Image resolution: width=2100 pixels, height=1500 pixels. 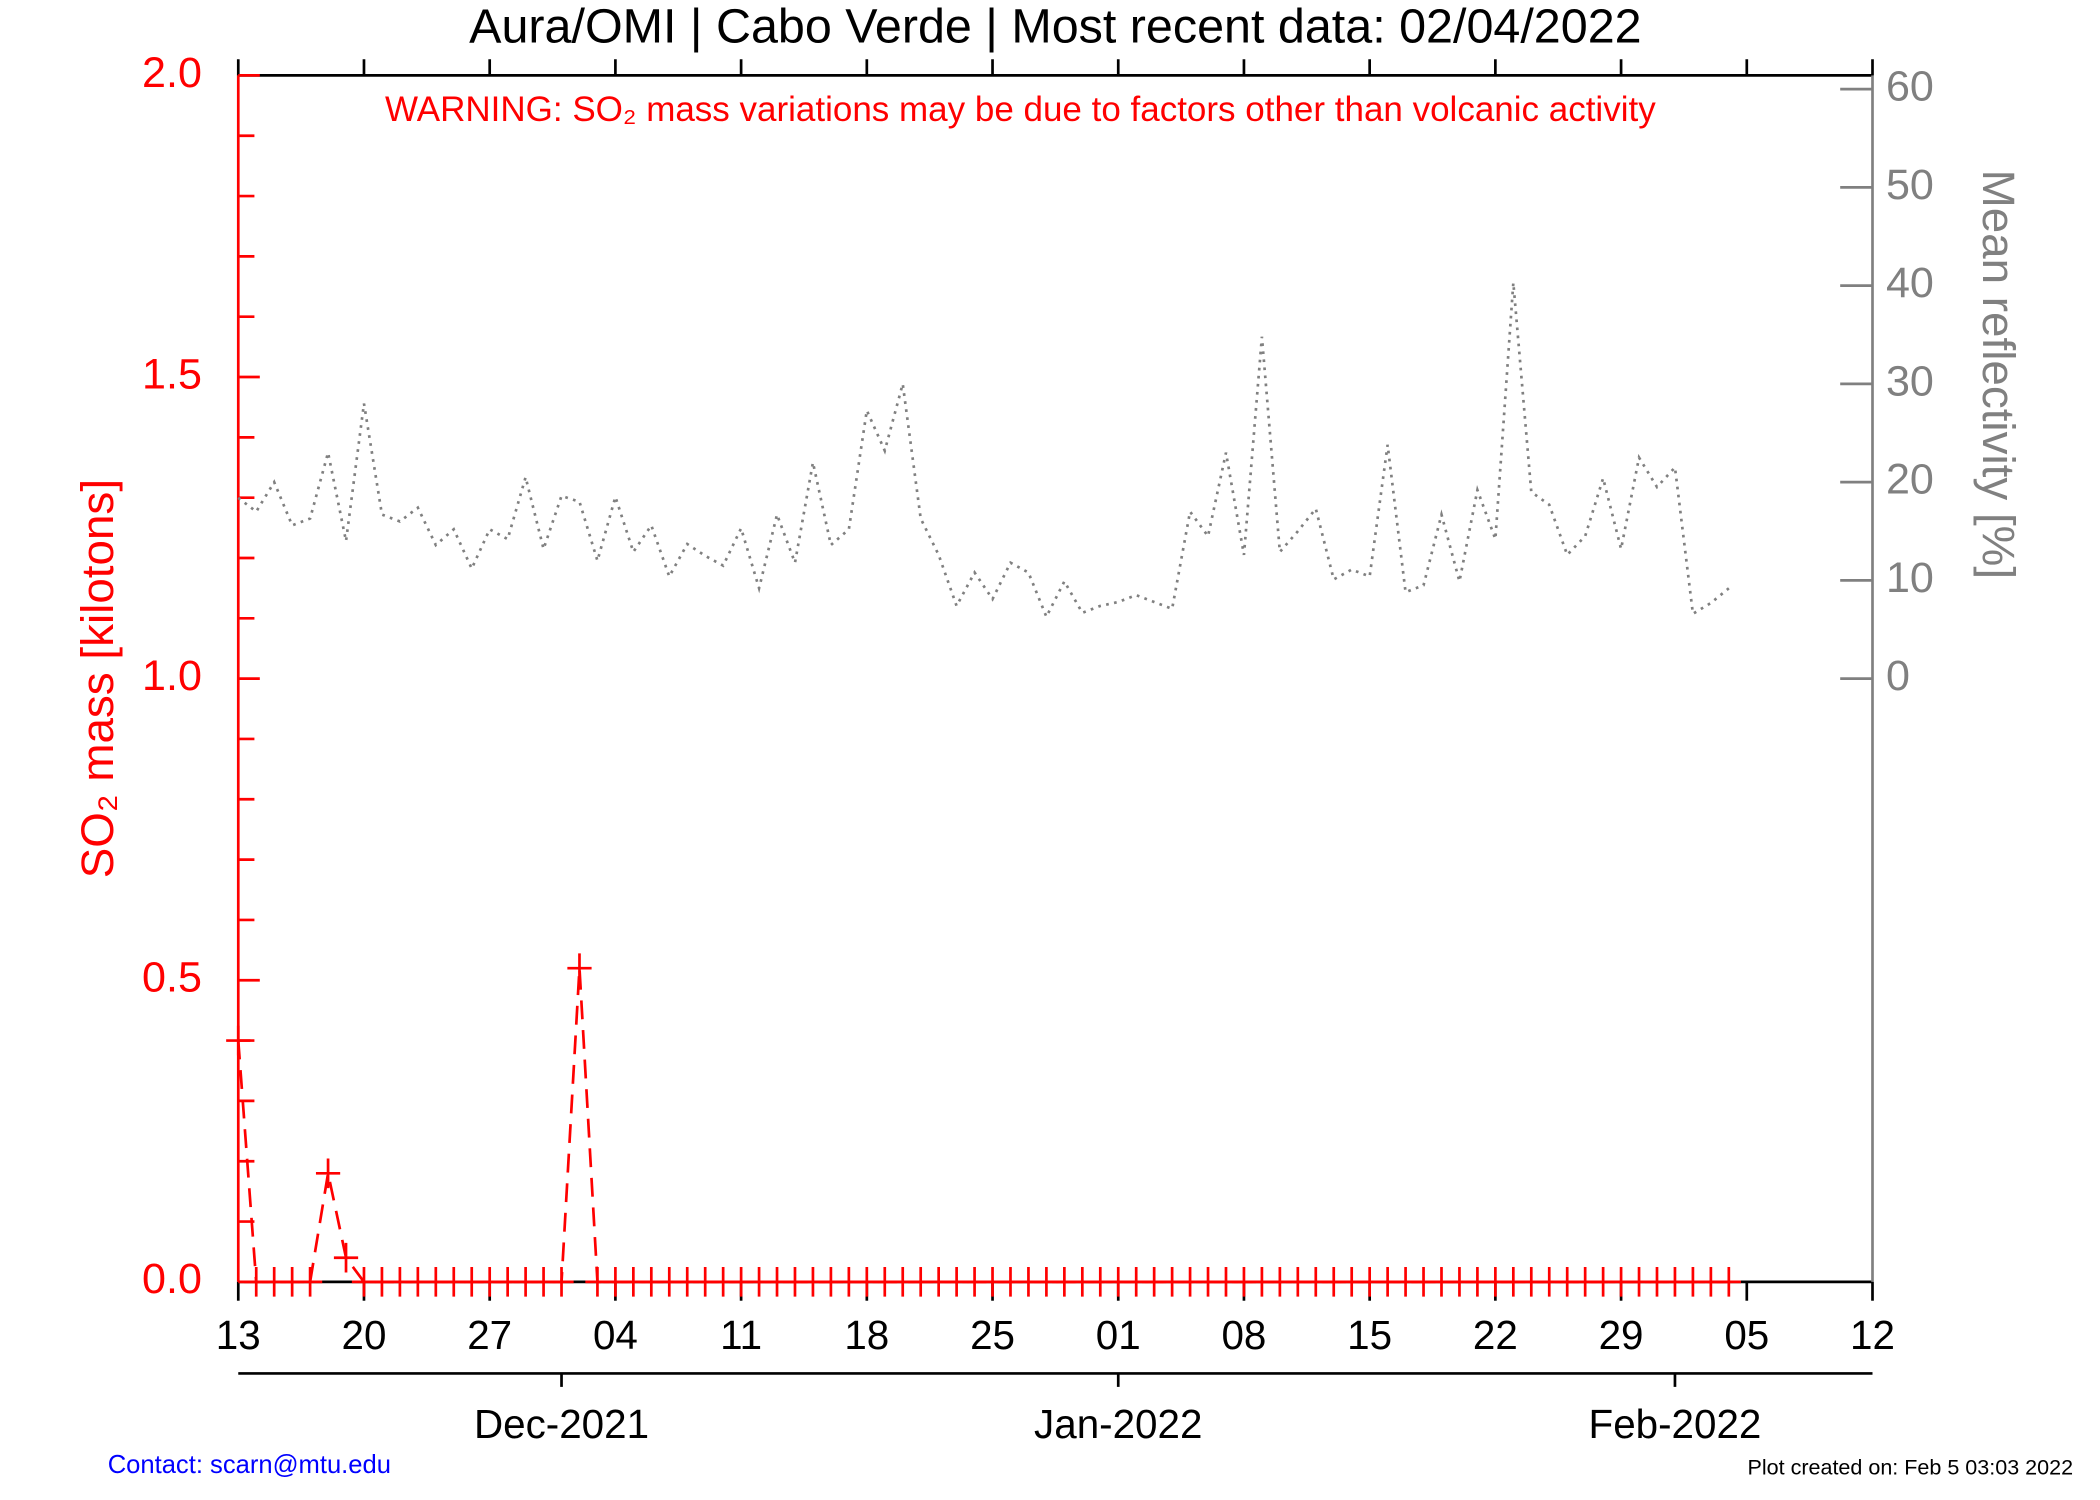 What do you see at coordinates (1910, 480) in the screenshot?
I see `y2-tick-label: 20` at bounding box center [1910, 480].